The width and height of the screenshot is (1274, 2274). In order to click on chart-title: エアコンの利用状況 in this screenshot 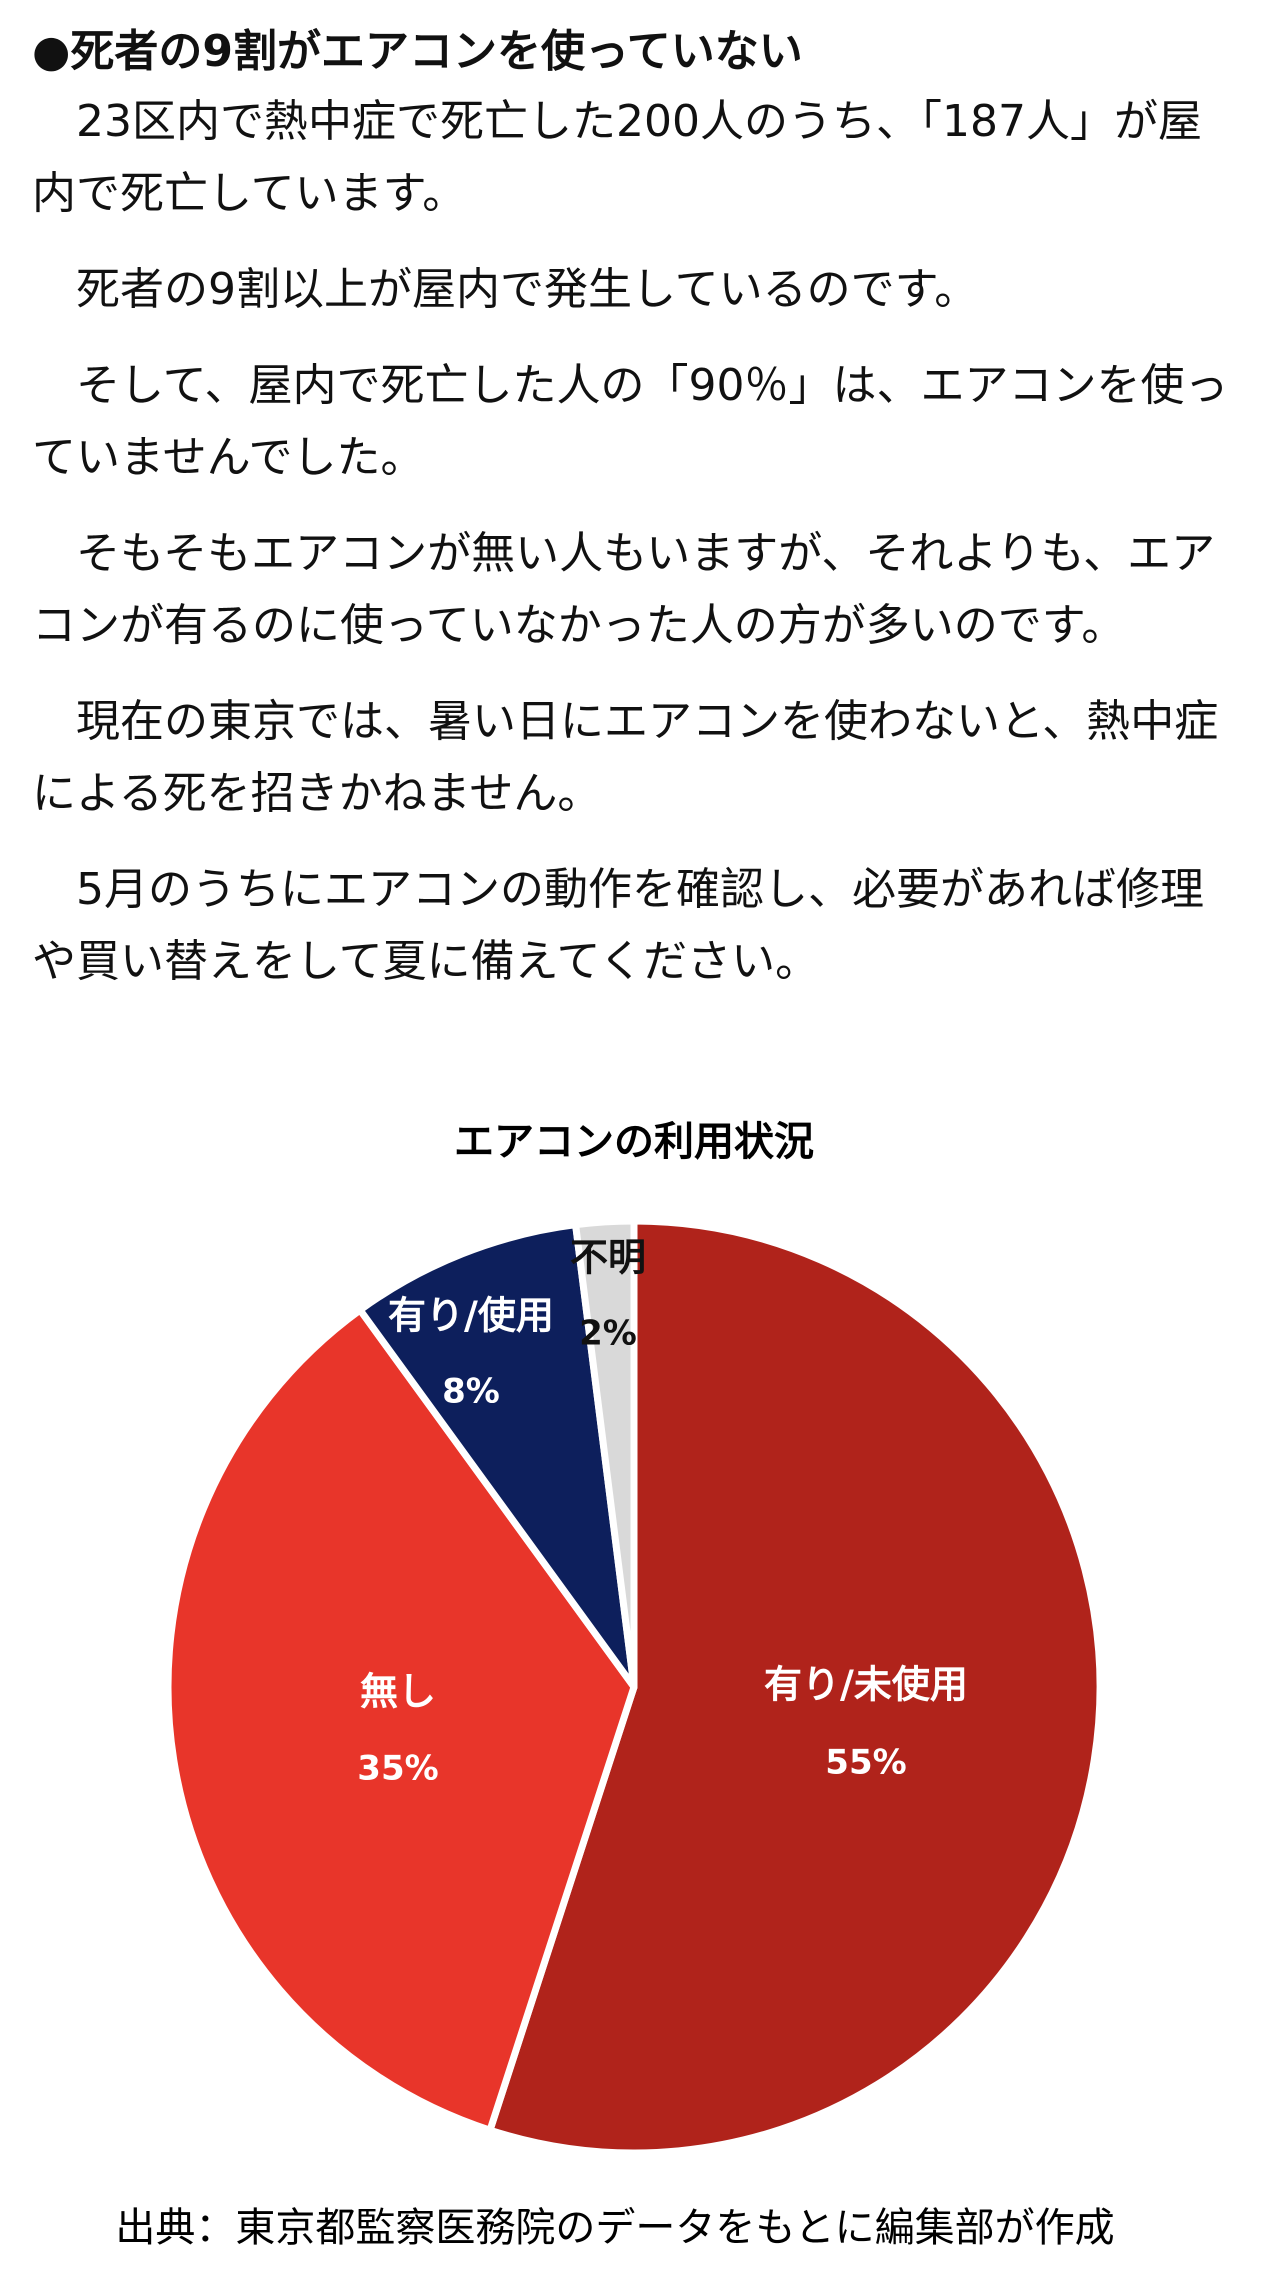, I will do `click(634, 1142)`.